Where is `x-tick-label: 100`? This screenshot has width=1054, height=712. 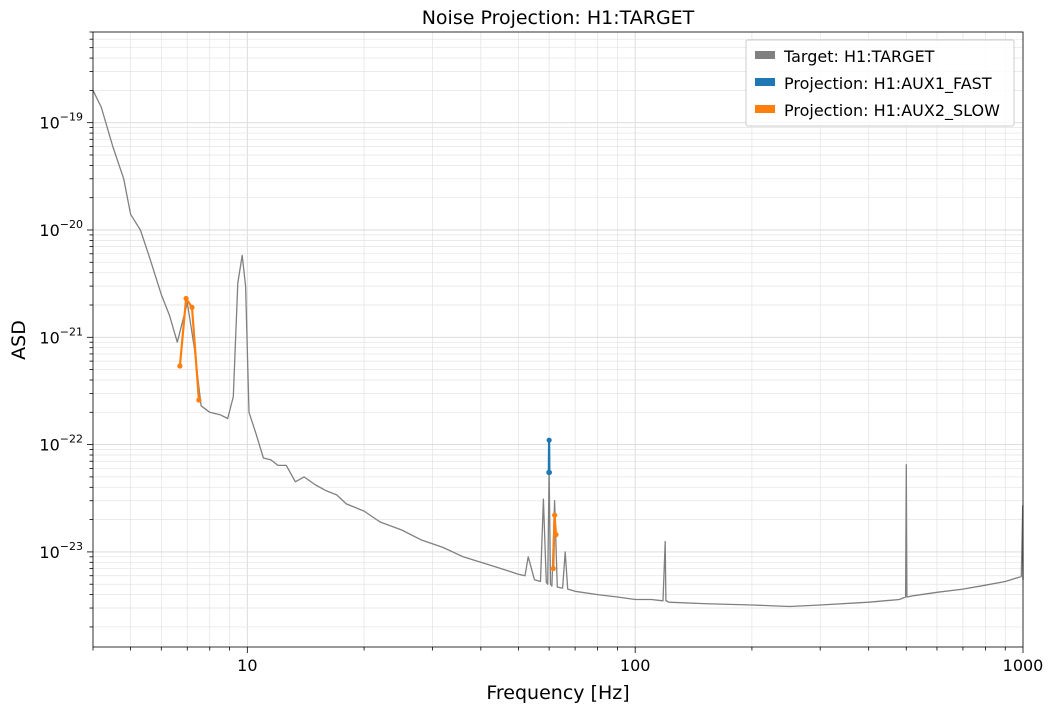 x-tick-label: 100 is located at coordinates (635, 665).